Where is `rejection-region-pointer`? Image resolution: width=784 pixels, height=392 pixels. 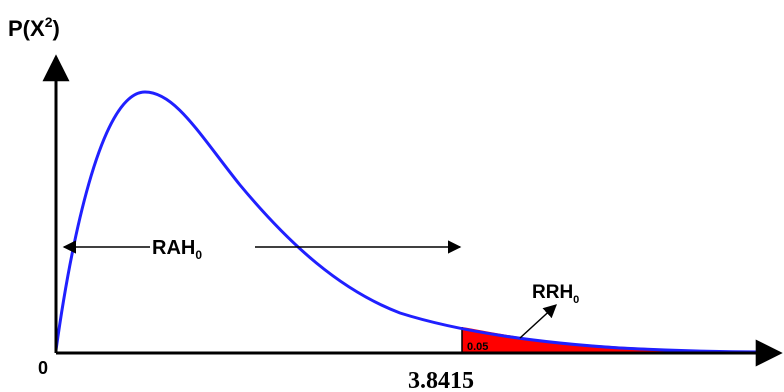 rejection-region-pointer is located at coordinates (538, 321).